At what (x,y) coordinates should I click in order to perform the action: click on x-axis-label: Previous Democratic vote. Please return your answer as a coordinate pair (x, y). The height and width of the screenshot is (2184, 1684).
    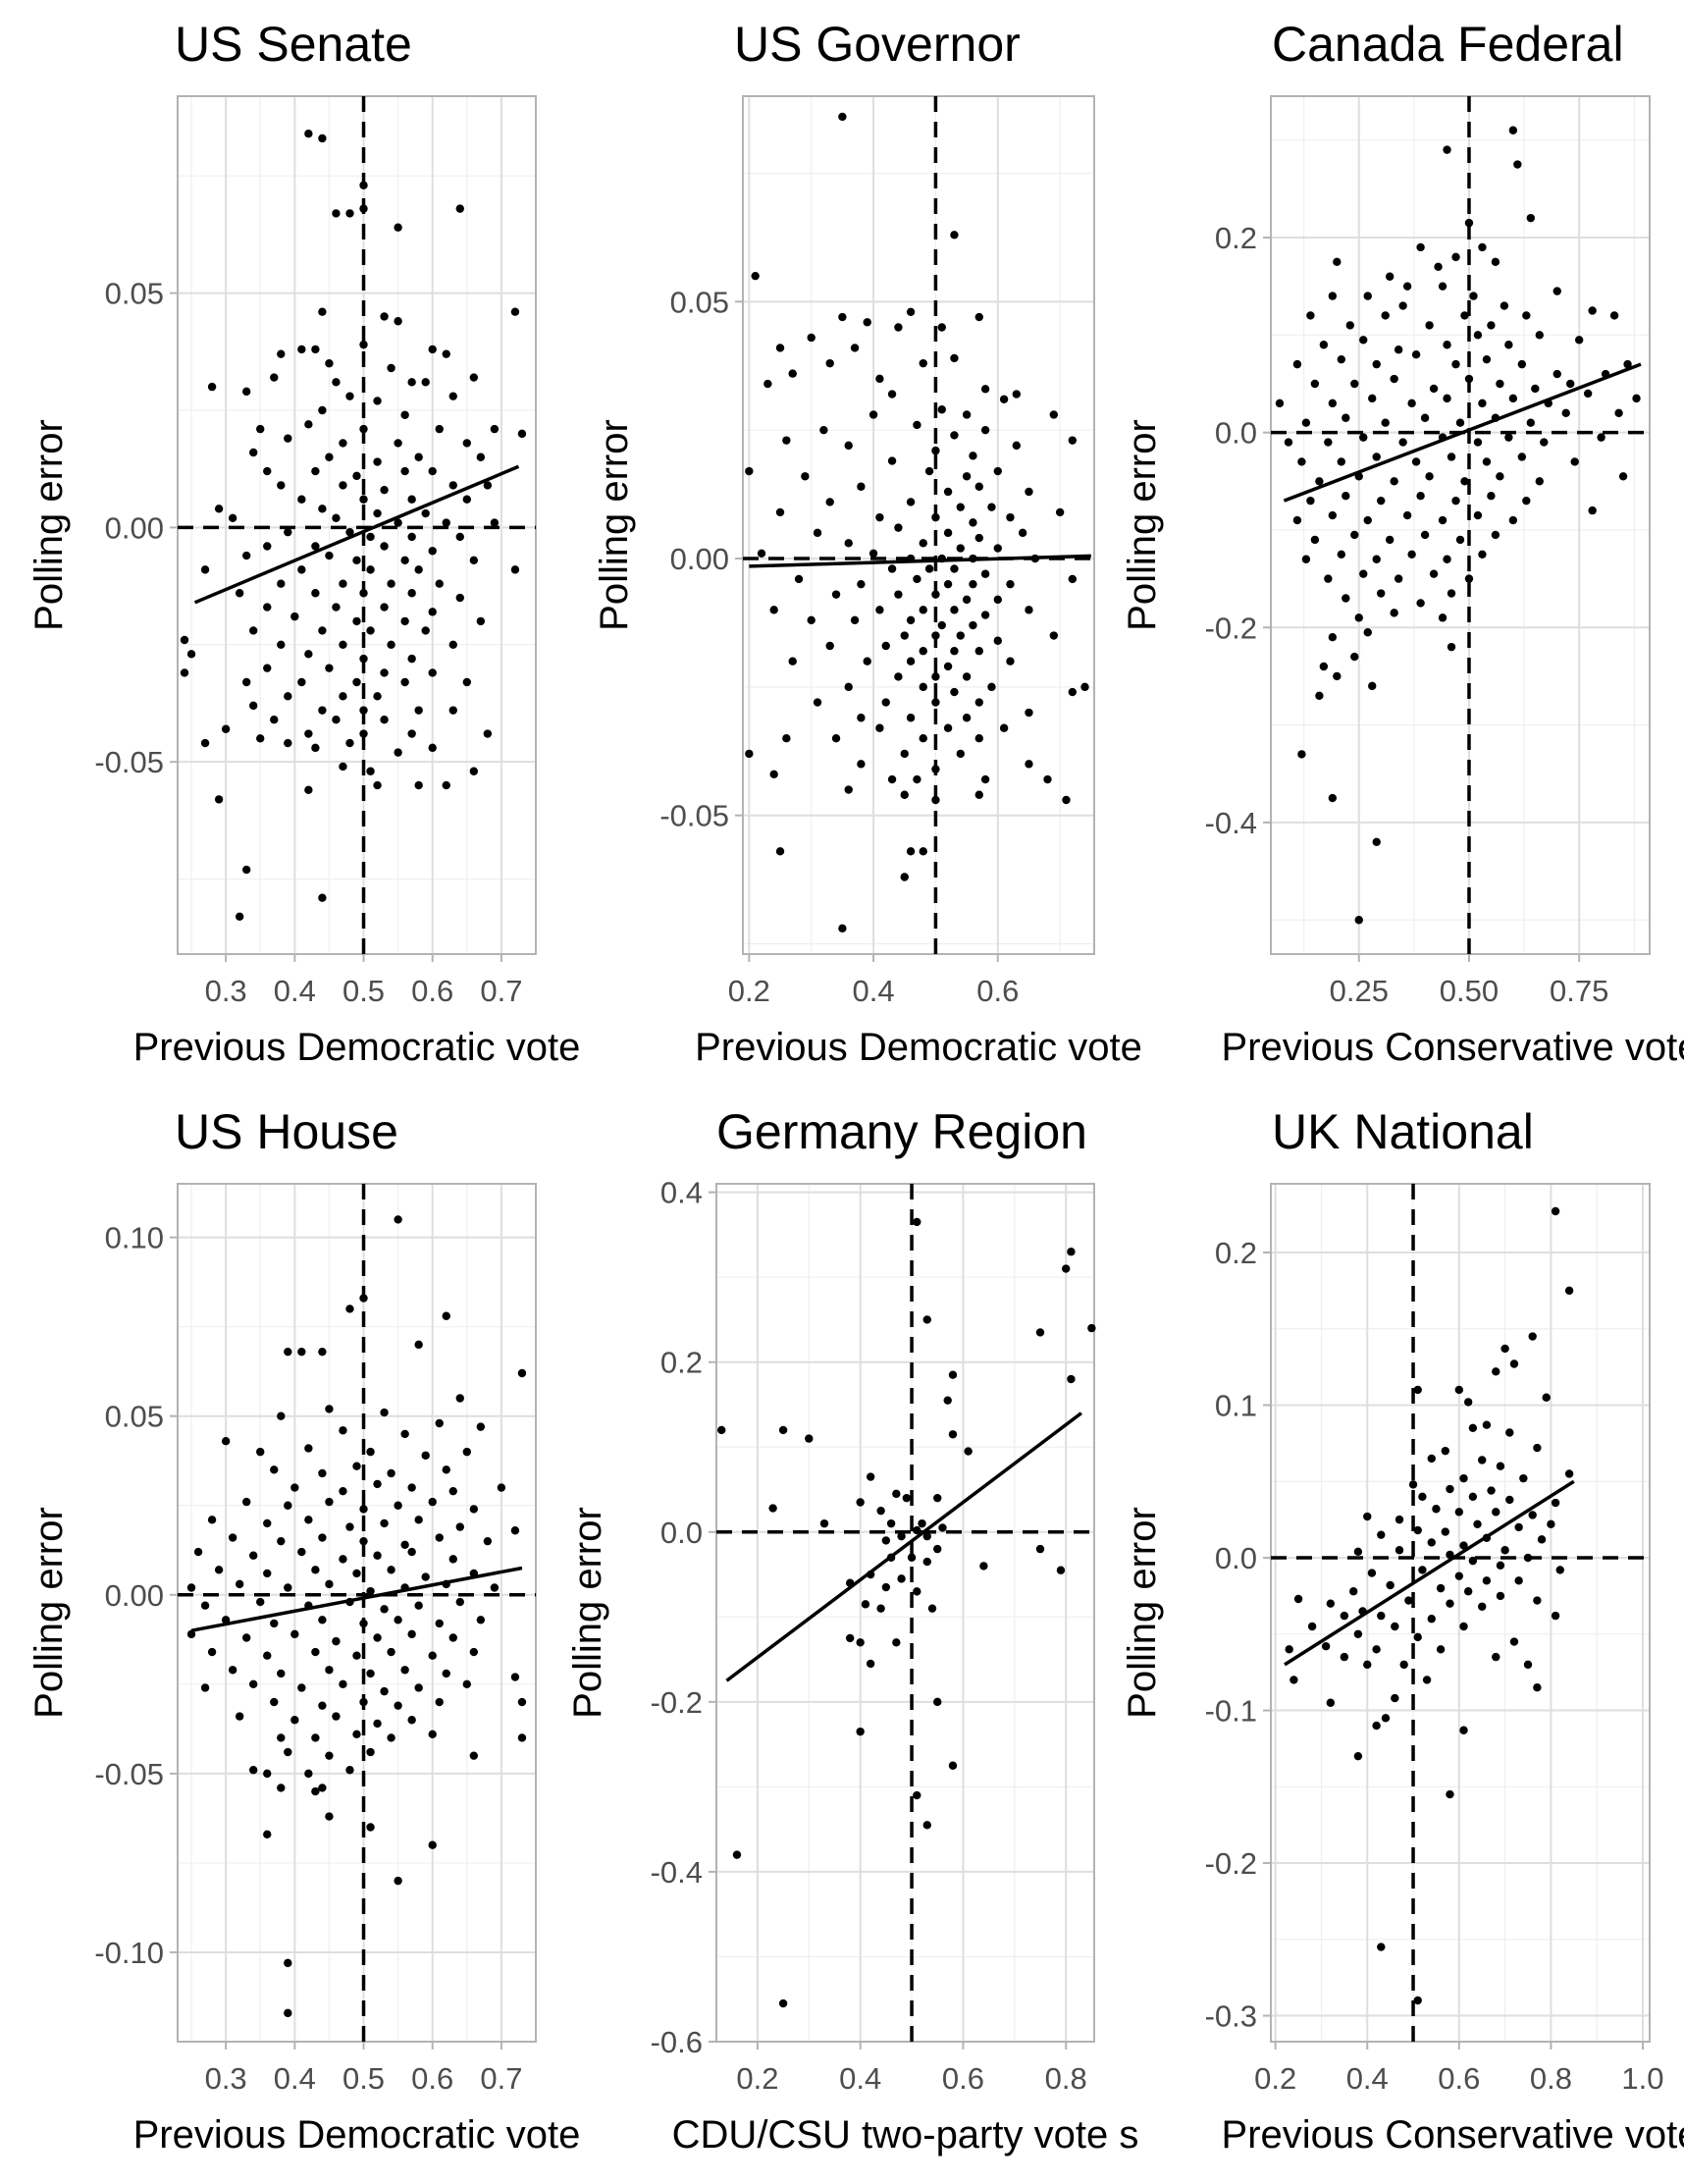
    Looking at the image, I should click on (357, 1047).